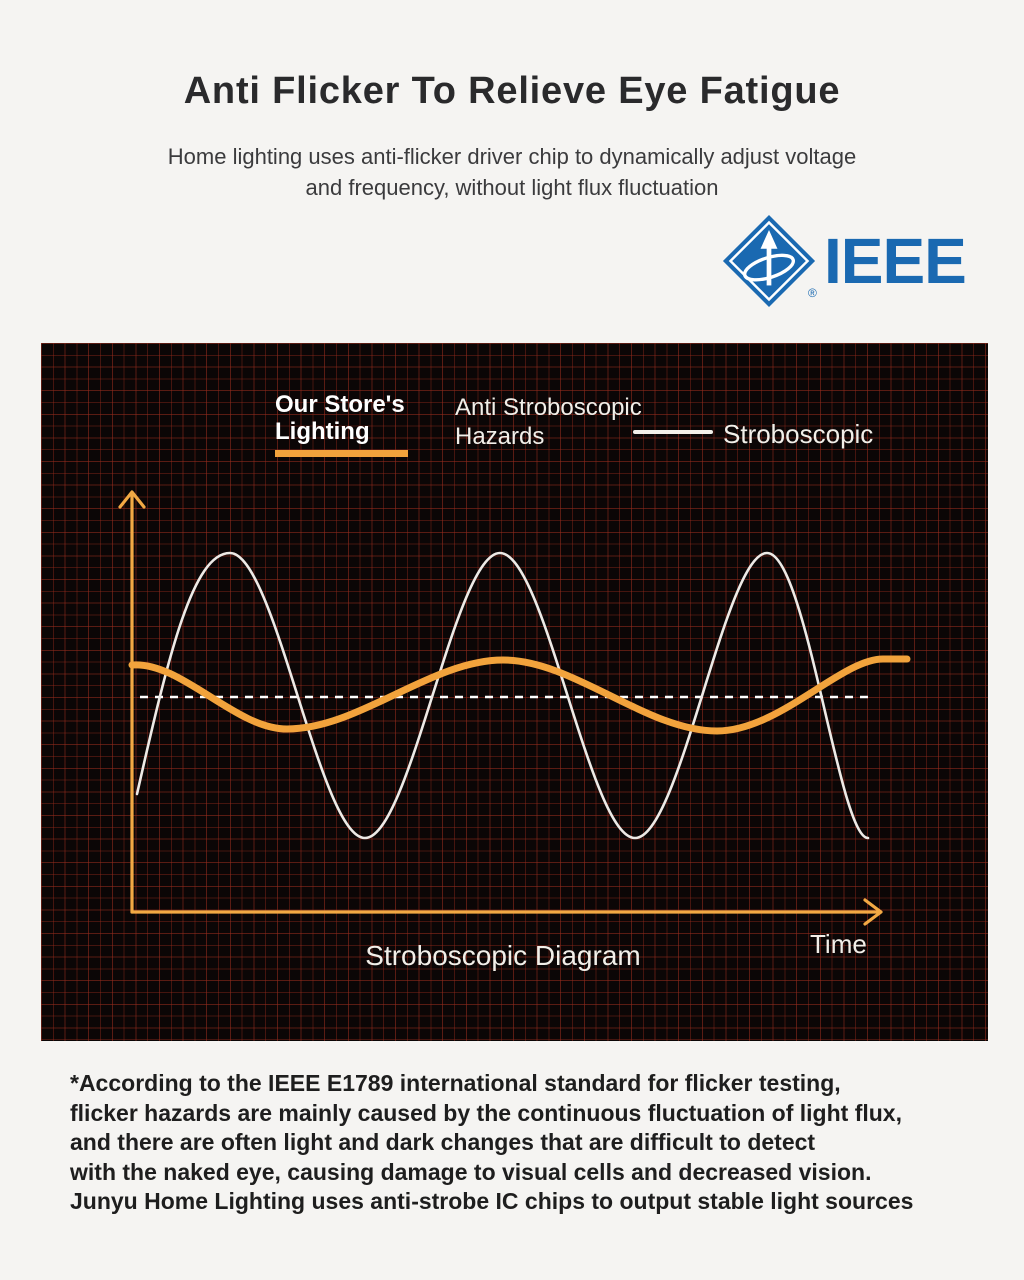  Describe the element at coordinates (798, 434) in the screenshot. I see `legend-stroboscopic-label: Stroboscopic` at that location.